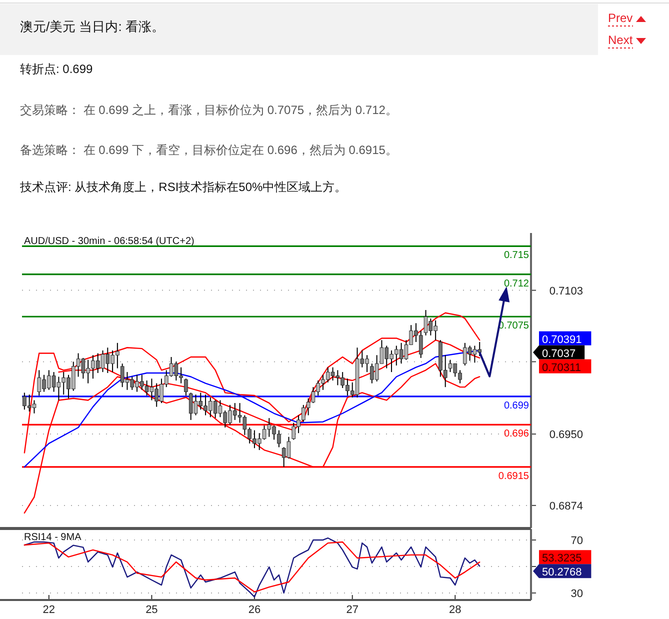 This screenshot has width=669, height=619. What do you see at coordinates (559, 354) in the screenshot?
I see `text: 0.7037` at bounding box center [559, 354].